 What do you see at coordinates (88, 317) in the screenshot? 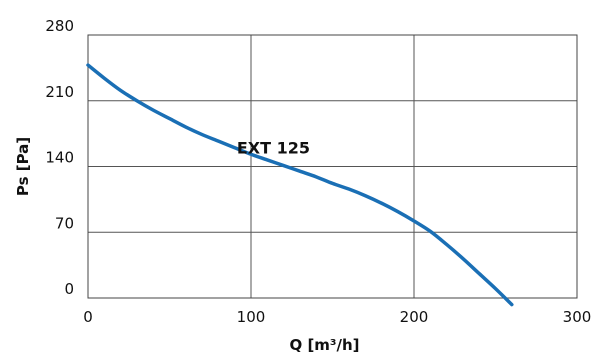
I see `x-tick-label-0: 0` at bounding box center [88, 317].